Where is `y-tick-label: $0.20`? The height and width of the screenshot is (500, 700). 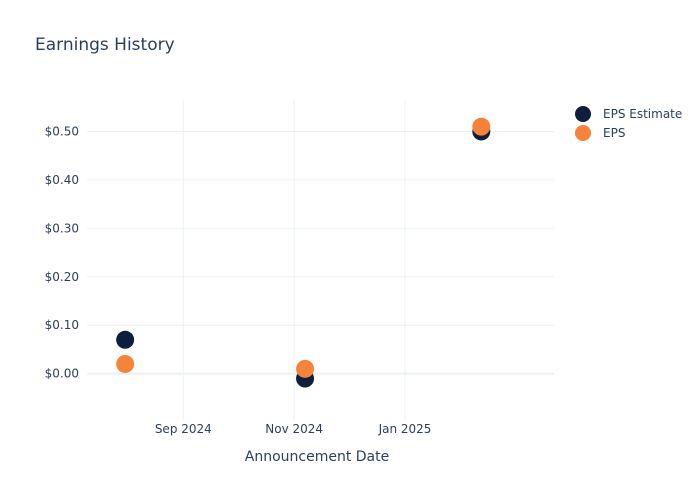 y-tick-label: $0.20 is located at coordinates (62, 277).